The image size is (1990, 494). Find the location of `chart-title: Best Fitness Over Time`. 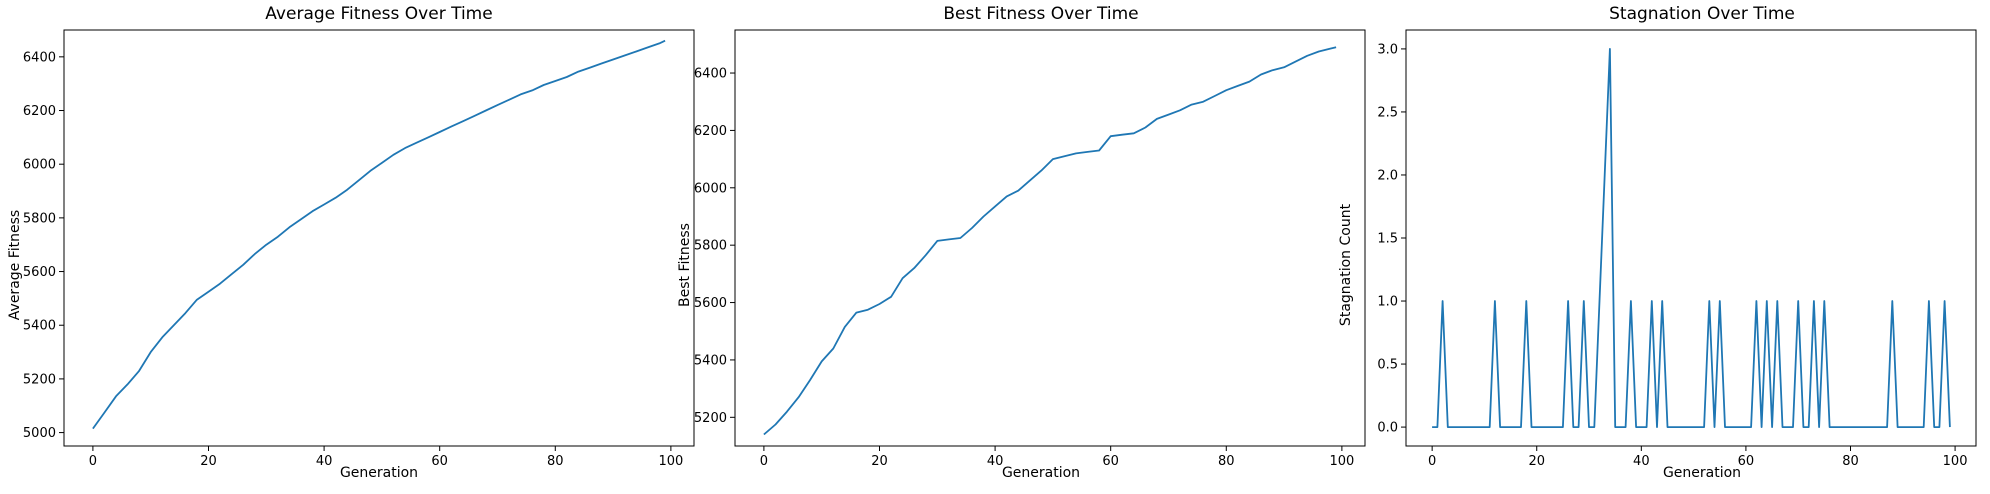

chart-title: Best Fitness Over Time is located at coordinates (1040, 14).